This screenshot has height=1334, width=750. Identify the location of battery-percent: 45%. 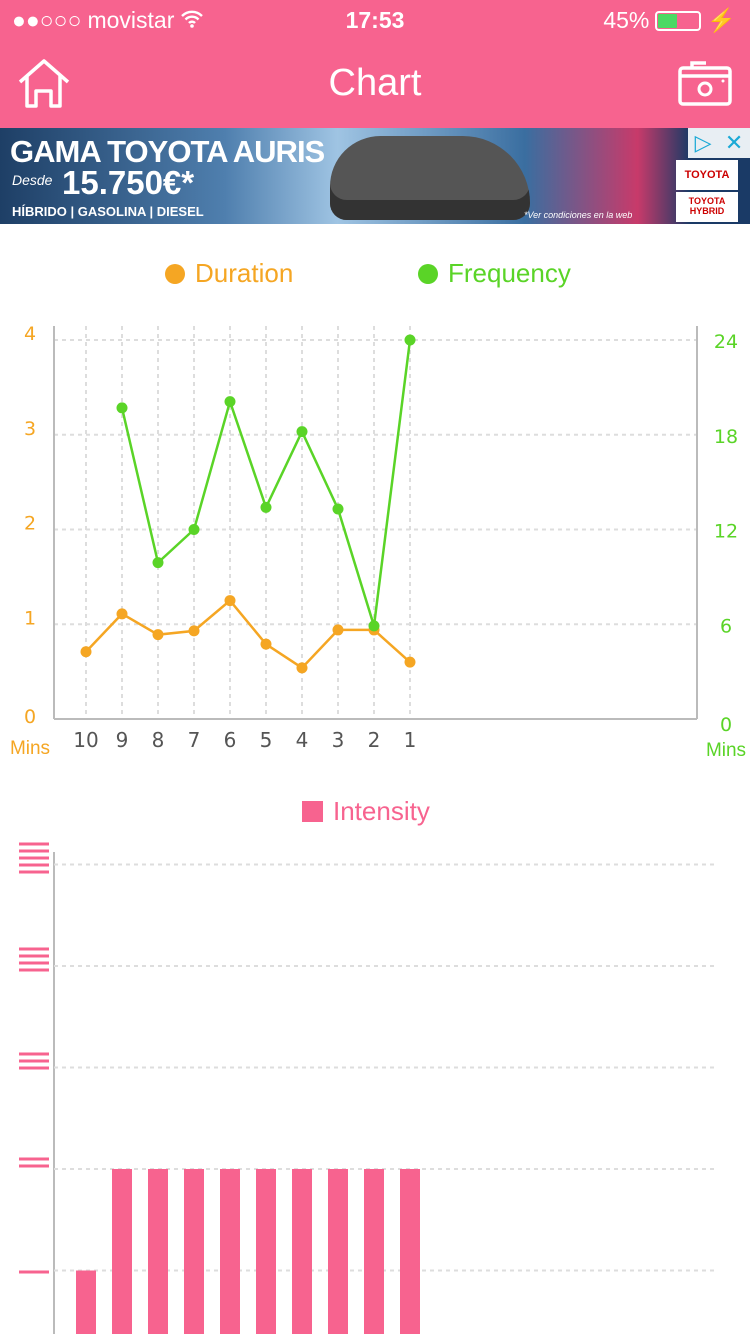
(626, 20).